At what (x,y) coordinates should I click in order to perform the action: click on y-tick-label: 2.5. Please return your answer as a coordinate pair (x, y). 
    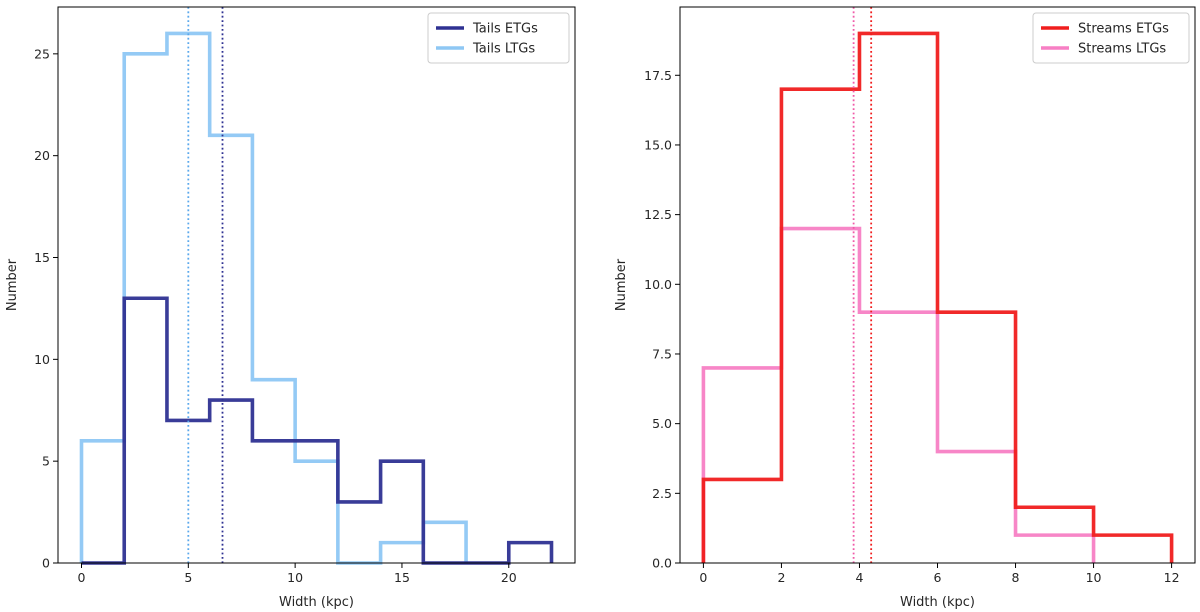
    Looking at the image, I should click on (662, 493).